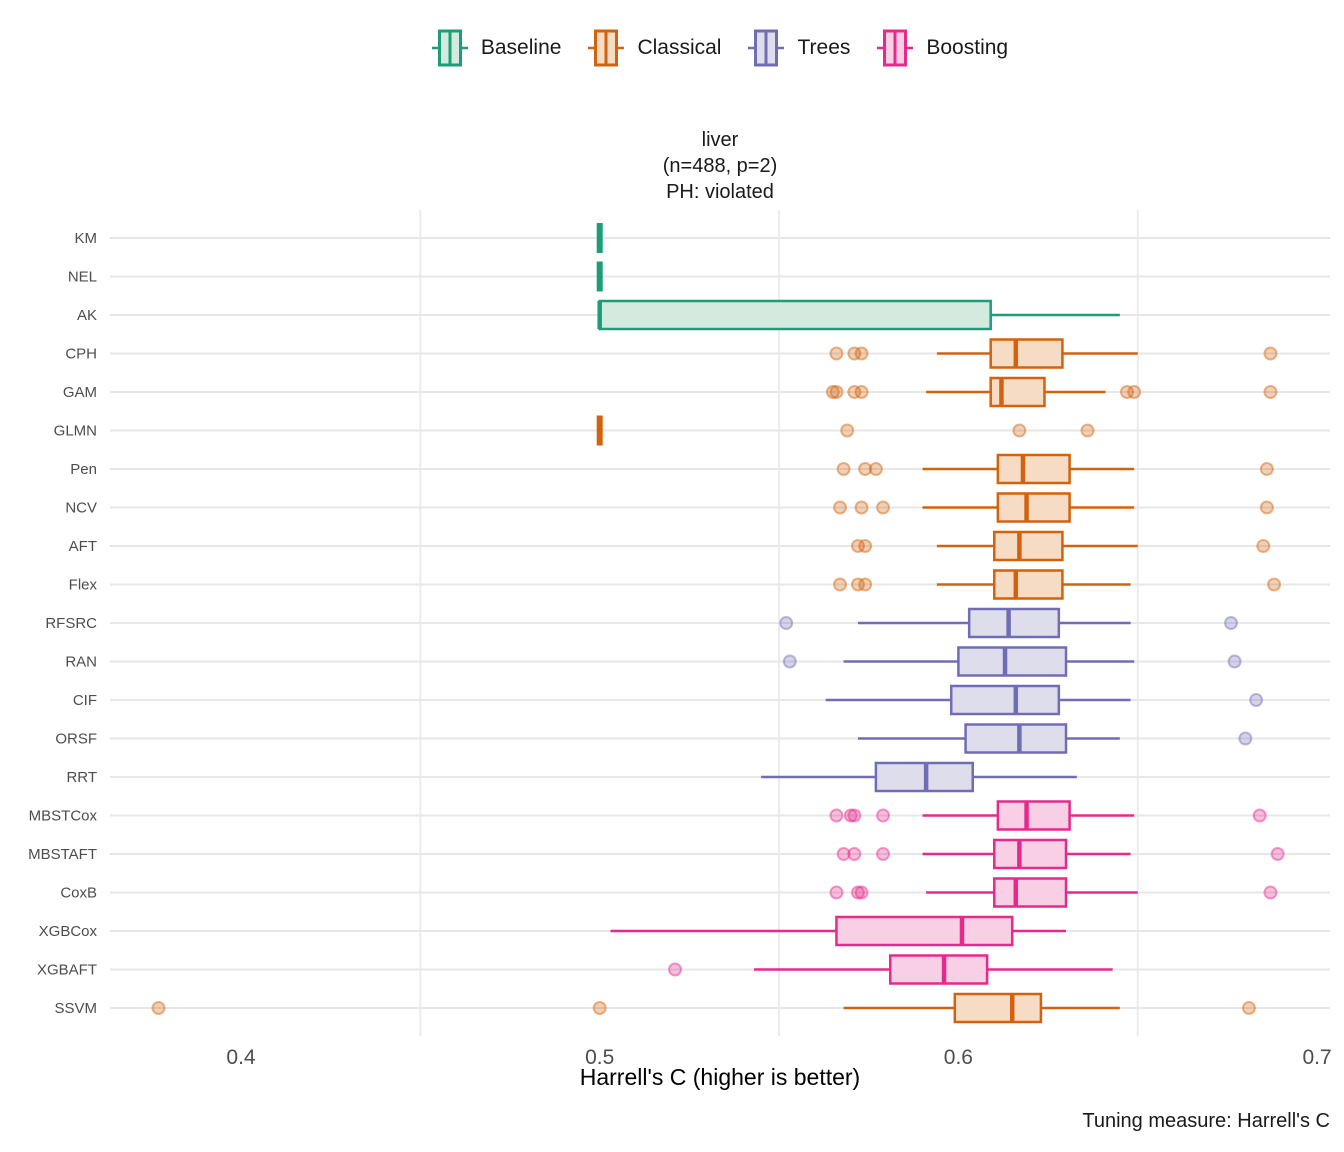 This screenshot has width=1344, height=1152. What do you see at coordinates (858, 315) in the screenshot?
I see `boxplot-AK` at bounding box center [858, 315].